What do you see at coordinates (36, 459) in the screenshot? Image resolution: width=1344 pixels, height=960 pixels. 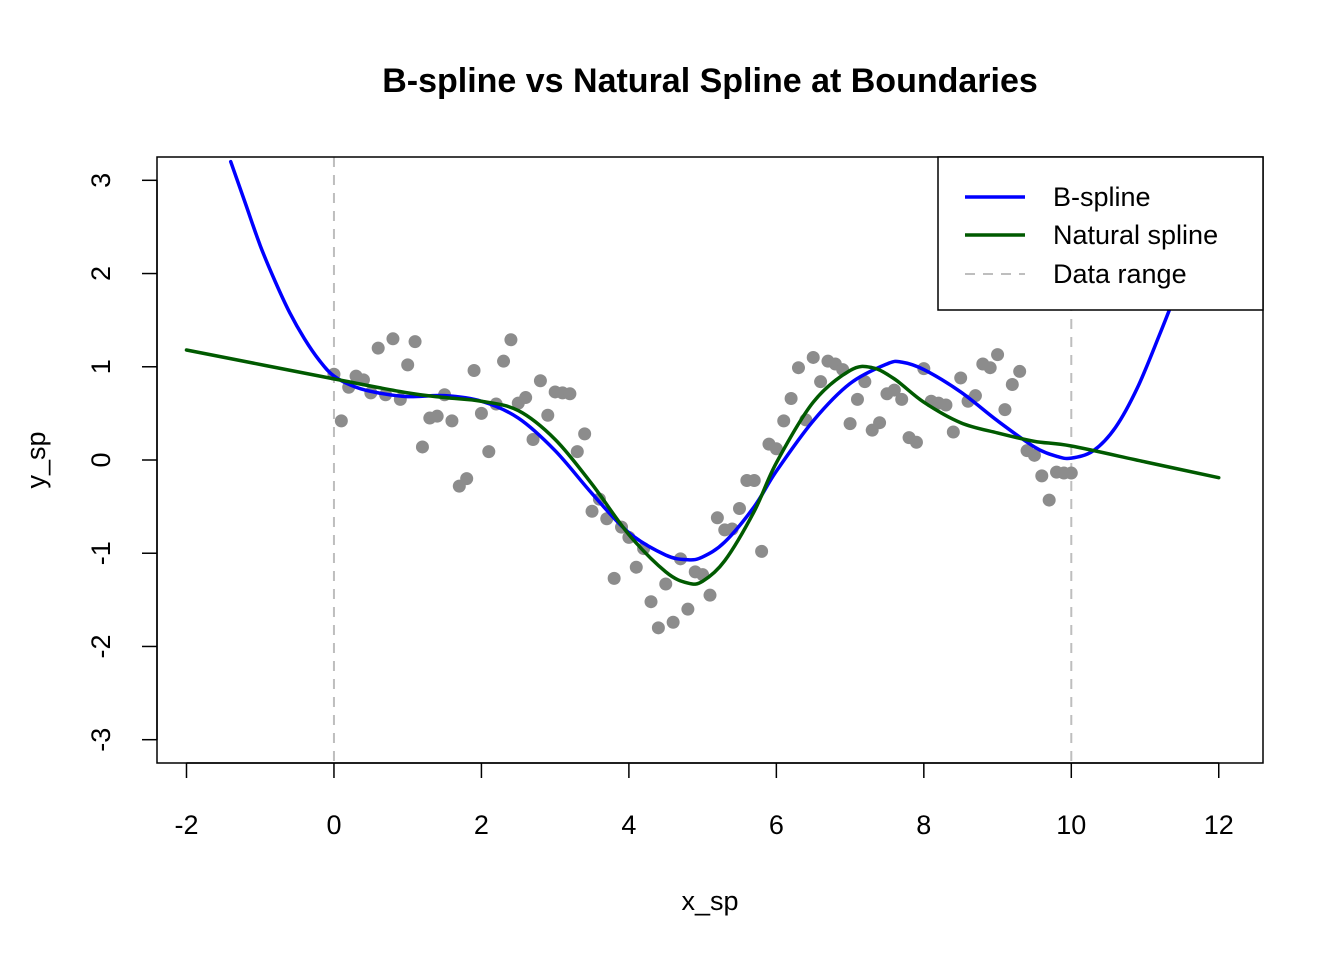 I see `y-axis-label: y_sp` at bounding box center [36, 459].